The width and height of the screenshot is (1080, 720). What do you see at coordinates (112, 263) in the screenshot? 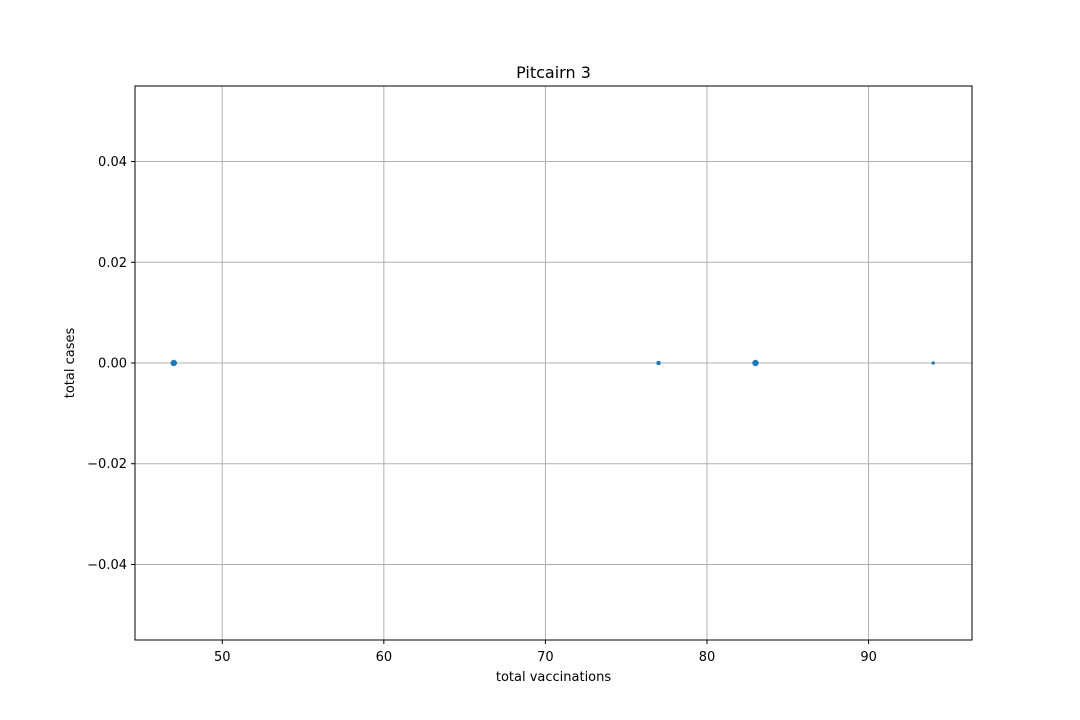
I see `y-tick-label: 0.02` at bounding box center [112, 263].